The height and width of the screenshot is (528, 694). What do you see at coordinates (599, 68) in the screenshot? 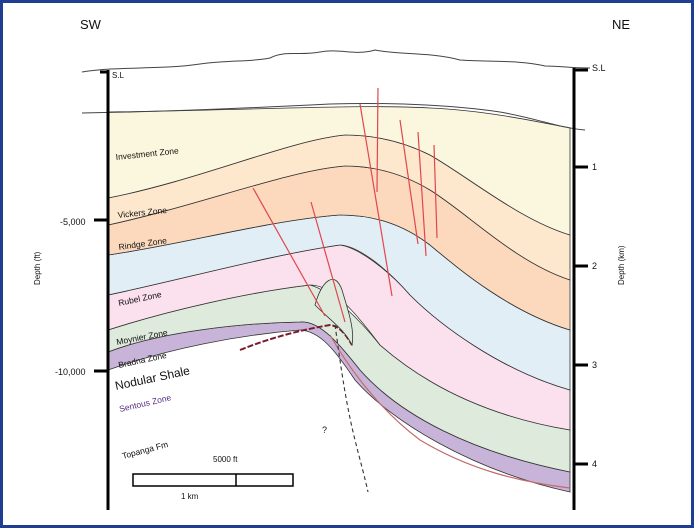
I see `sl-right-label: S.L` at bounding box center [599, 68].